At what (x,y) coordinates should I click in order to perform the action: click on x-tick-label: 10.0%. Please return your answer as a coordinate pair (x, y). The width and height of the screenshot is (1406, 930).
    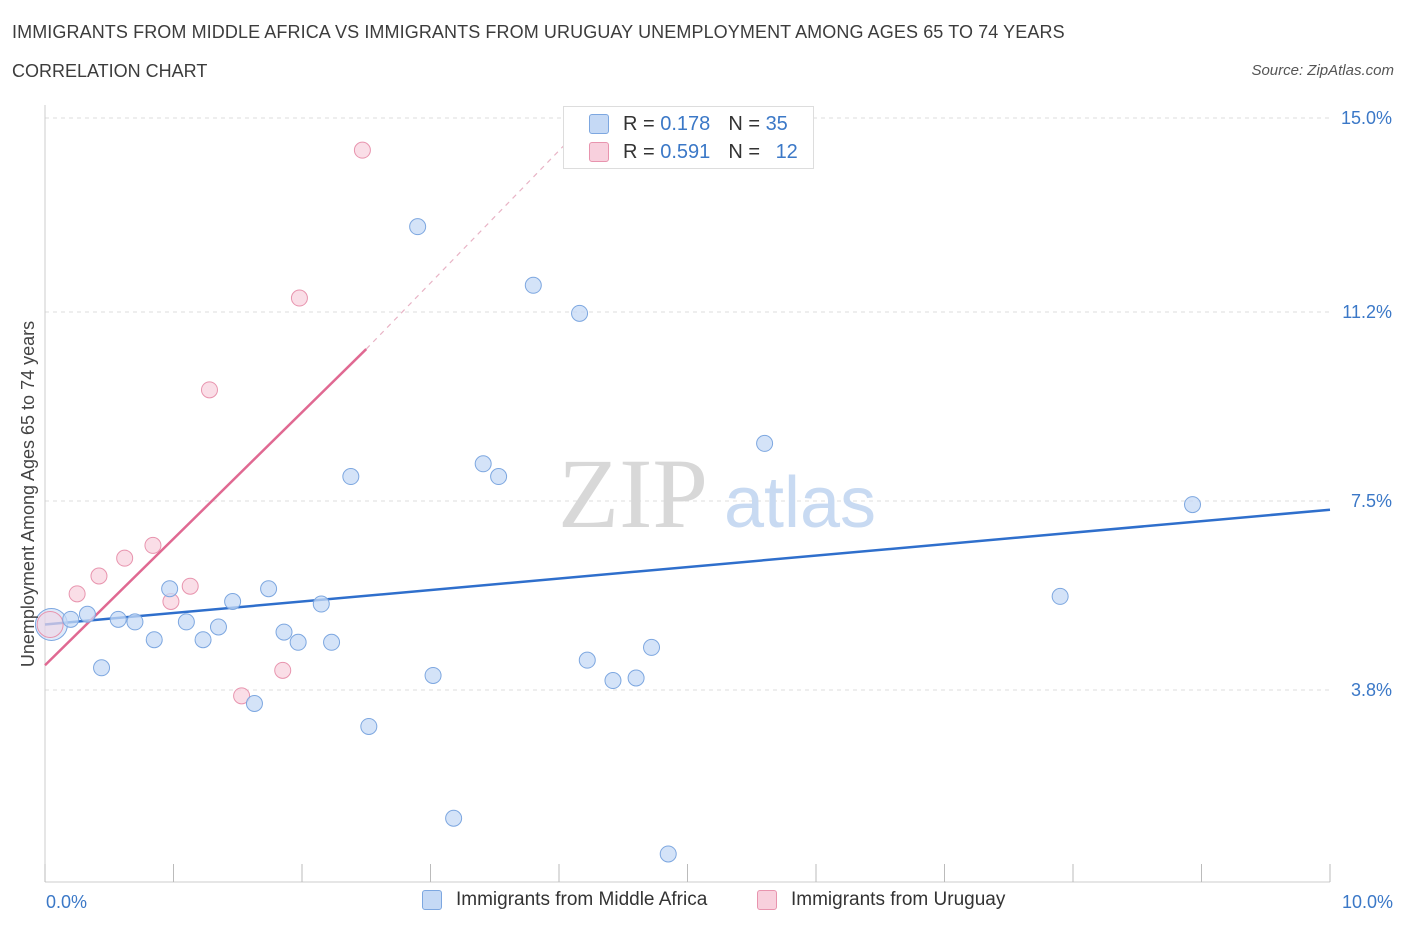
    Looking at the image, I should click on (1367, 902).